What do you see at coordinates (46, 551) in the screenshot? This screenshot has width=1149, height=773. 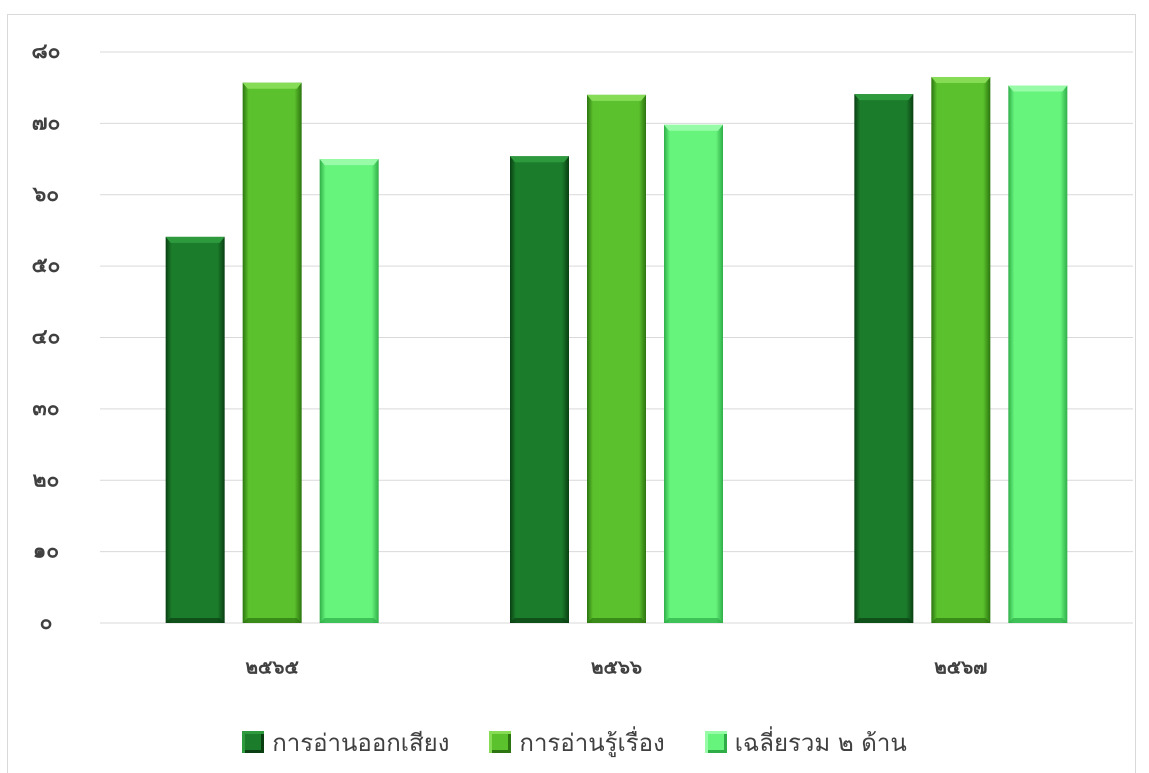 I see `y-tick-label: ๑๐` at bounding box center [46, 551].